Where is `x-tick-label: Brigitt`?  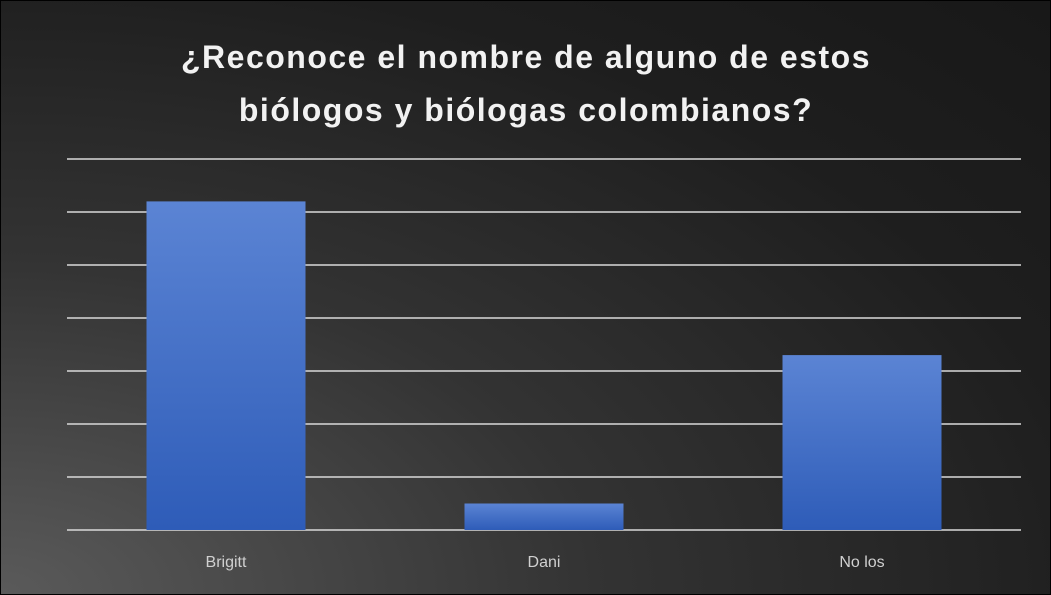 x-tick-label: Brigitt is located at coordinates (226, 562).